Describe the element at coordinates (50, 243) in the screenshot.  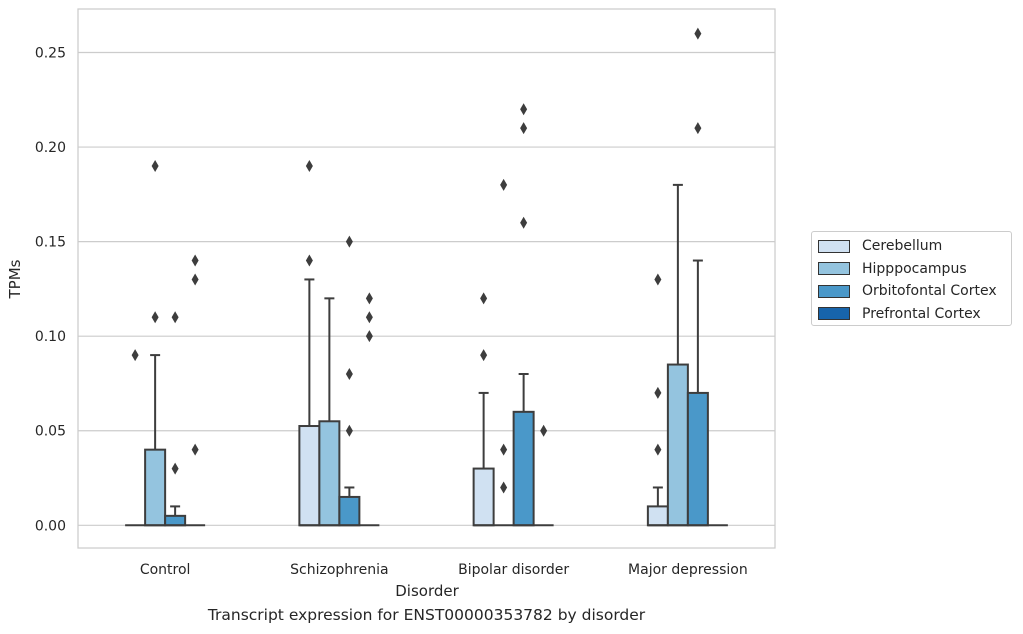
I see `y-tick-label: 0.15` at that location.